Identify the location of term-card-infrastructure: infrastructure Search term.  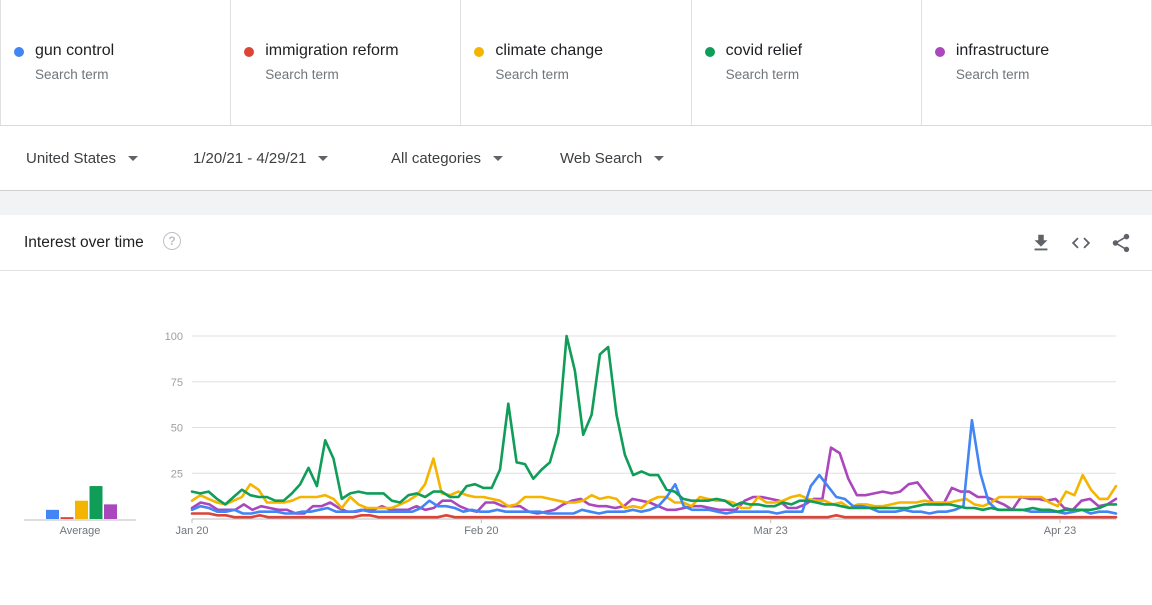
(1036, 62).